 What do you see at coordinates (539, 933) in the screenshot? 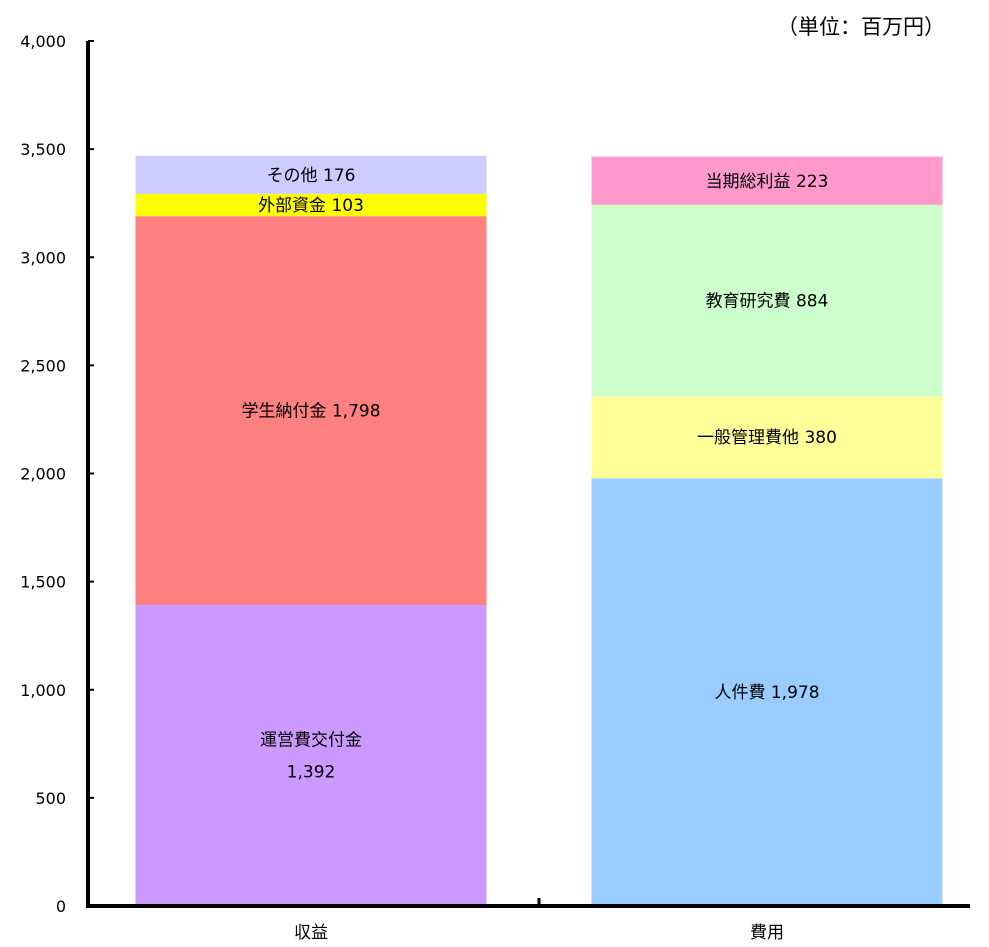
I see `category-labels: 収益 費用` at bounding box center [539, 933].